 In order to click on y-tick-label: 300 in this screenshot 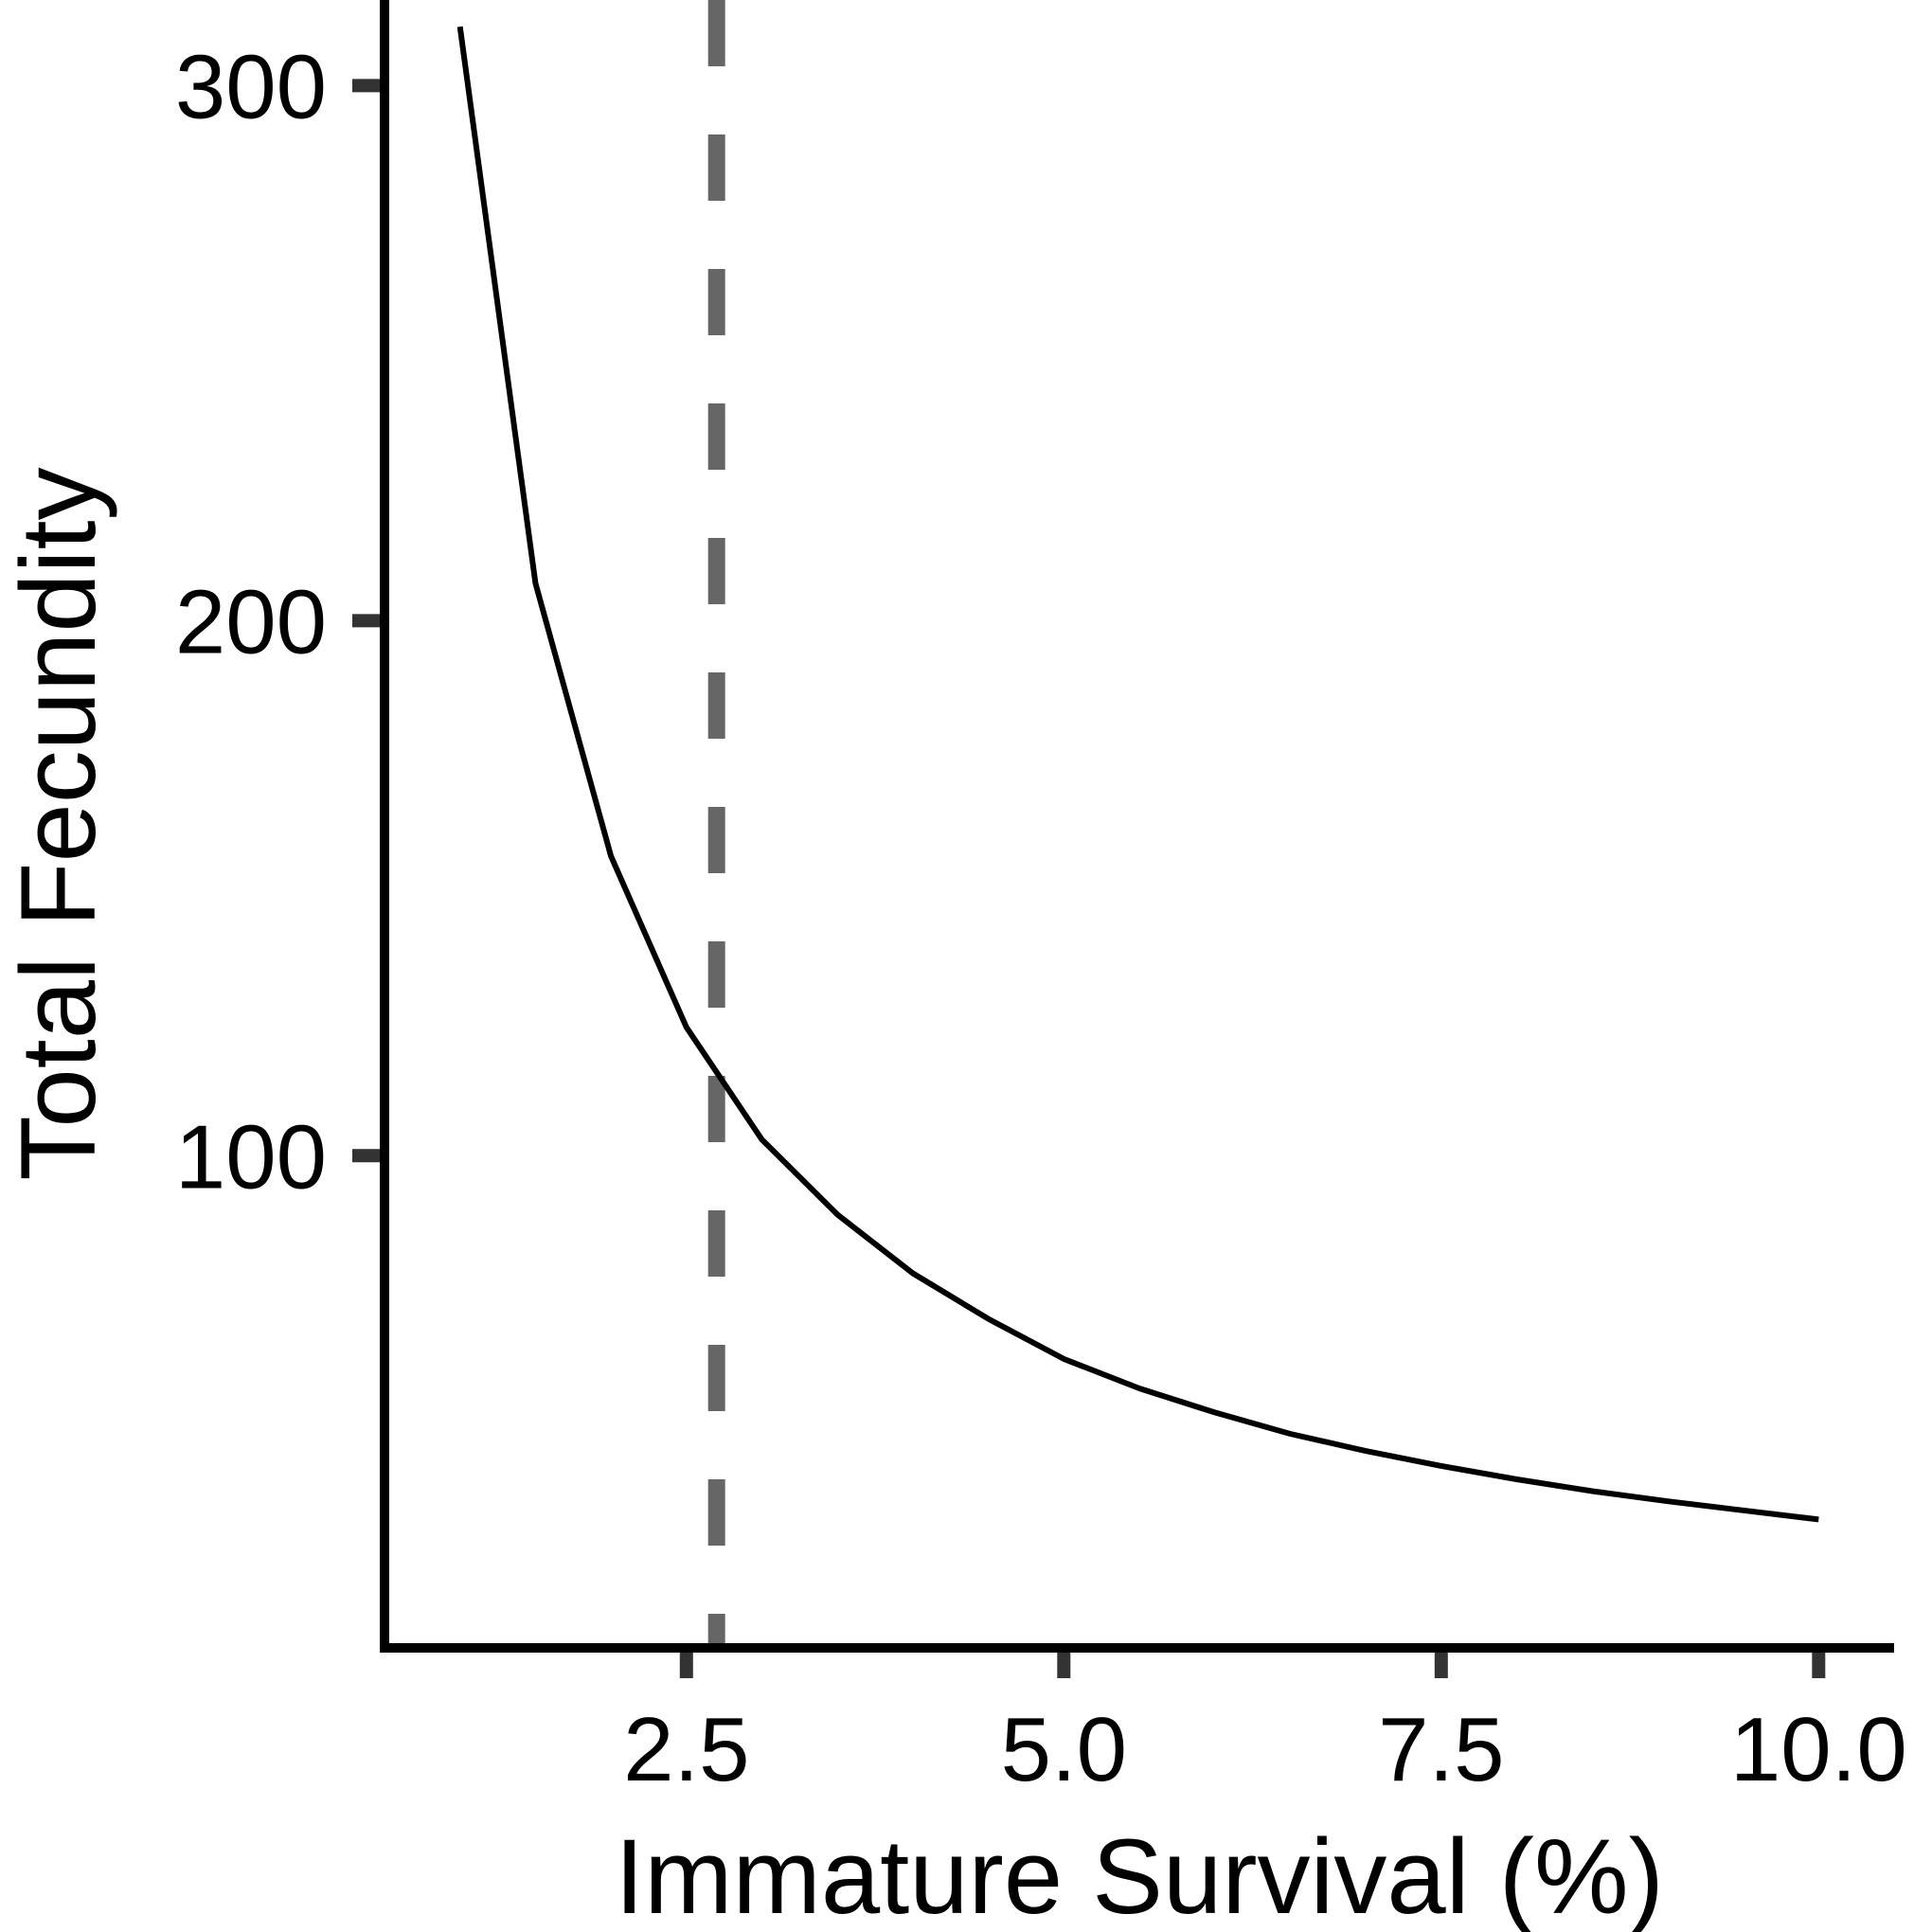, I will do `click(251, 86)`.